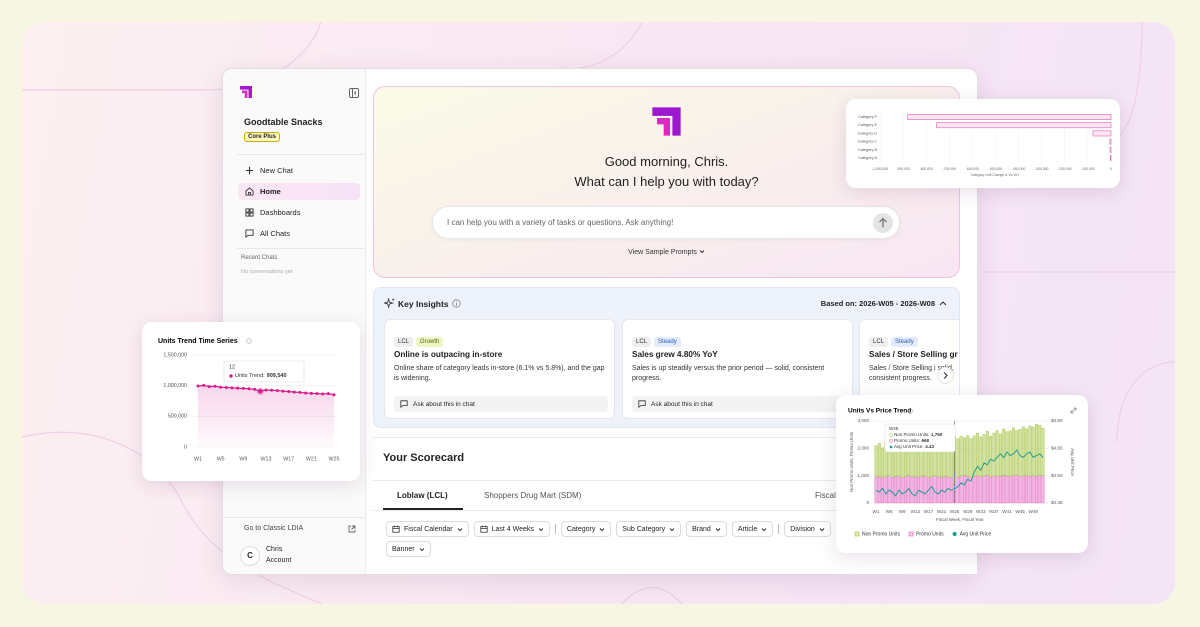  I want to click on x-tick-label: W5, so click(889, 511).